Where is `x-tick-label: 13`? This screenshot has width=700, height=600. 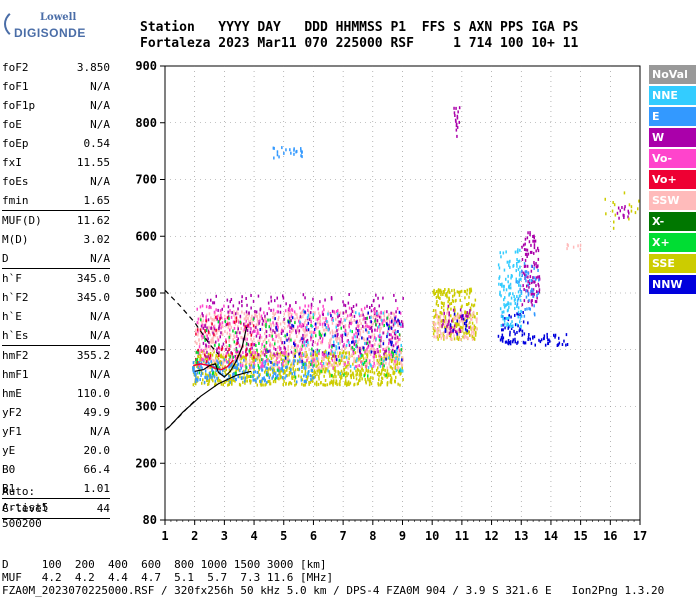 x-tick-label: 13 is located at coordinates (521, 536).